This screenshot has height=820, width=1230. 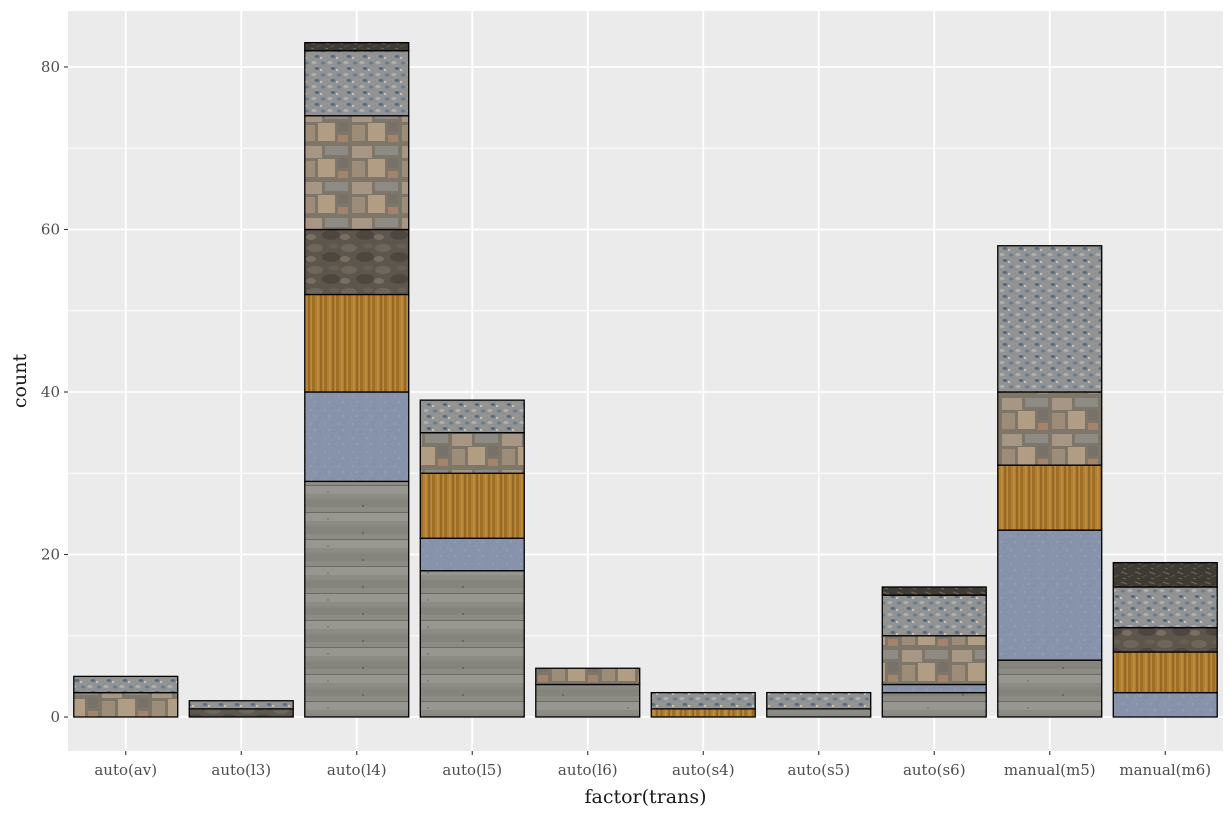 I want to click on y-axis-ticks: 0 20 40 60 80, so click(x=54, y=392).